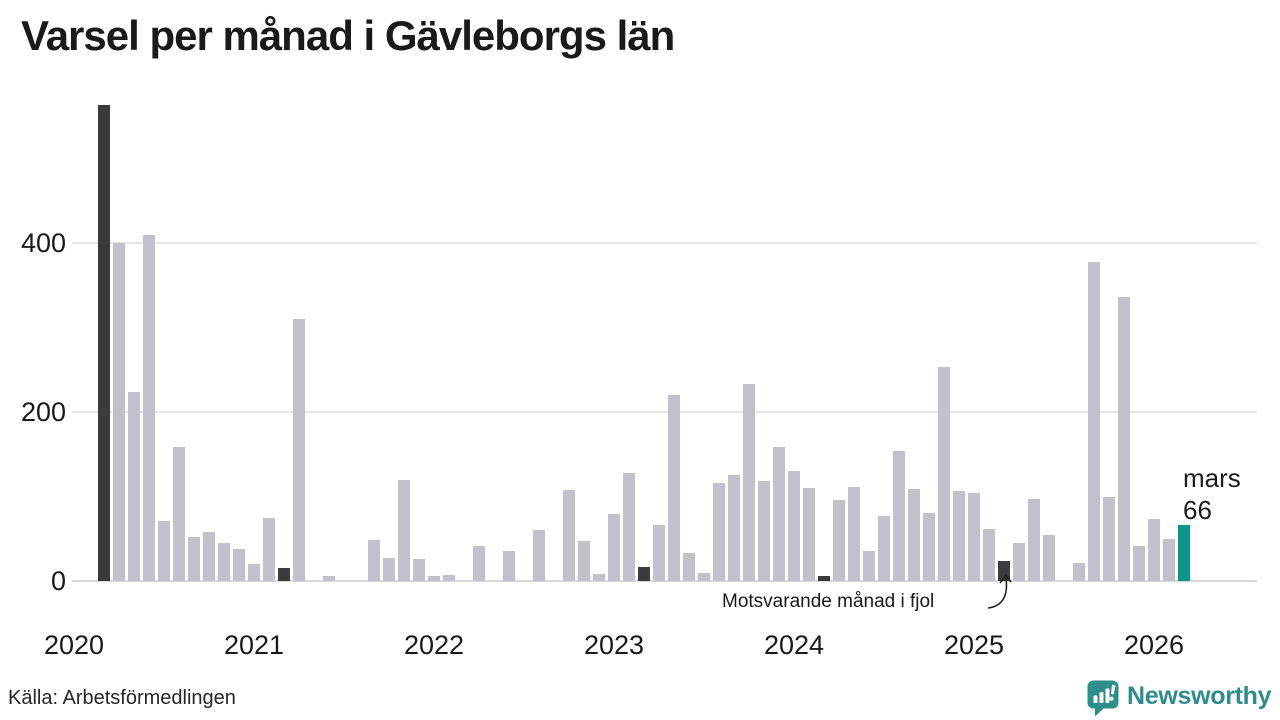 The height and width of the screenshot is (720, 1280). What do you see at coordinates (74, 645) in the screenshot?
I see `x-axis-label-2020: 2020` at bounding box center [74, 645].